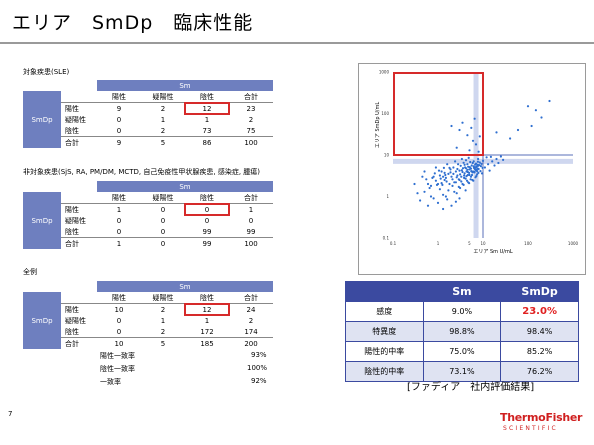 This screenshot has width=594, height=445. What do you see at coordinates (297, 43) in the screenshot?
I see `title-divider` at bounding box center [297, 43].